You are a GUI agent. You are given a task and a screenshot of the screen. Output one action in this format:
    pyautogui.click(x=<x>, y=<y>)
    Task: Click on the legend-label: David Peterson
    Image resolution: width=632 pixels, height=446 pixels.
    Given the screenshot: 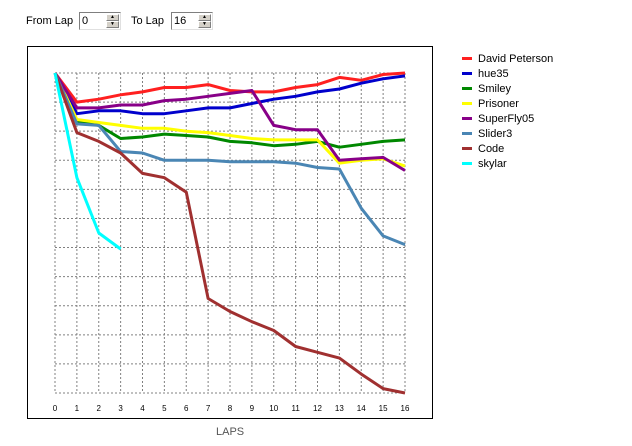 What is the action you would take?
    pyautogui.click(x=516, y=58)
    